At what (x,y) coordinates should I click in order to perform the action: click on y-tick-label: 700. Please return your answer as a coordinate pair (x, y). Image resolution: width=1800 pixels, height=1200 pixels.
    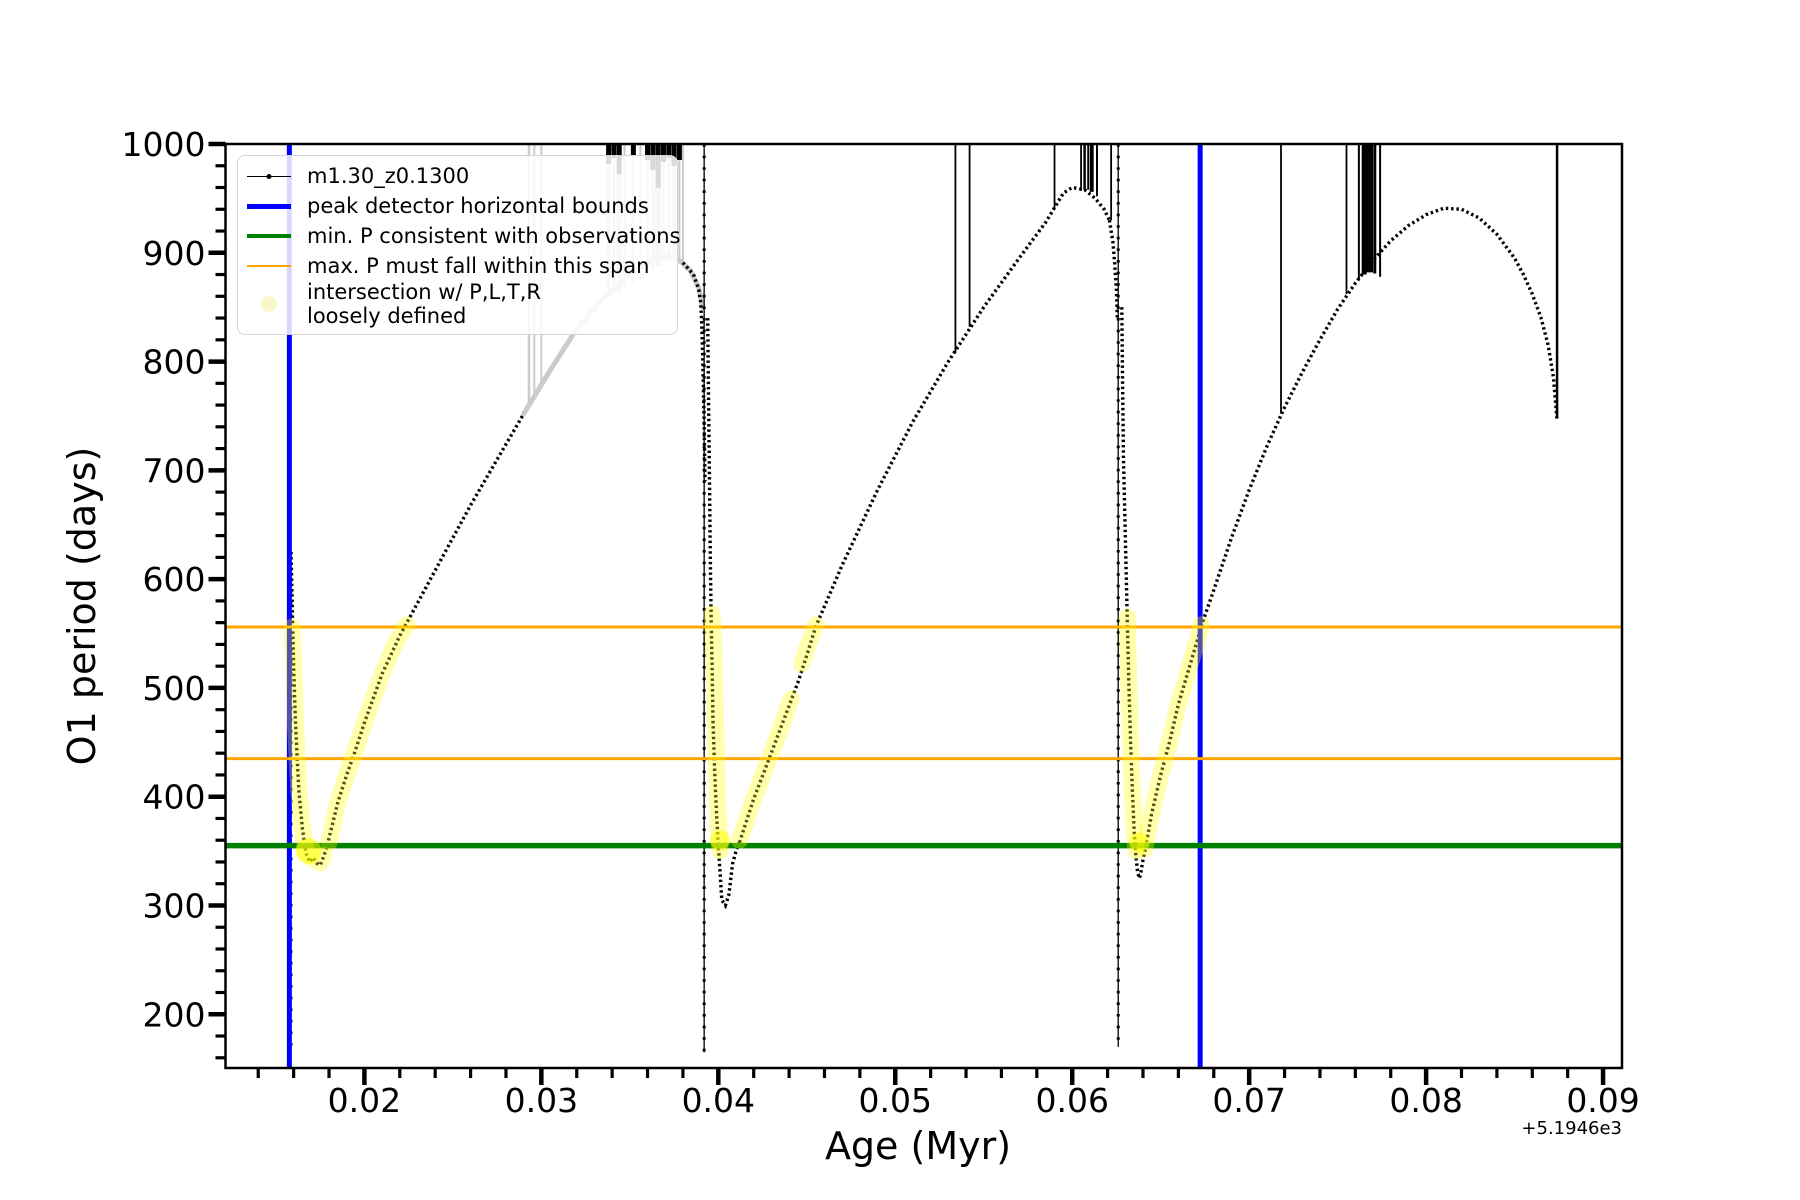
    Looking at the image, I should click on (174, 470).